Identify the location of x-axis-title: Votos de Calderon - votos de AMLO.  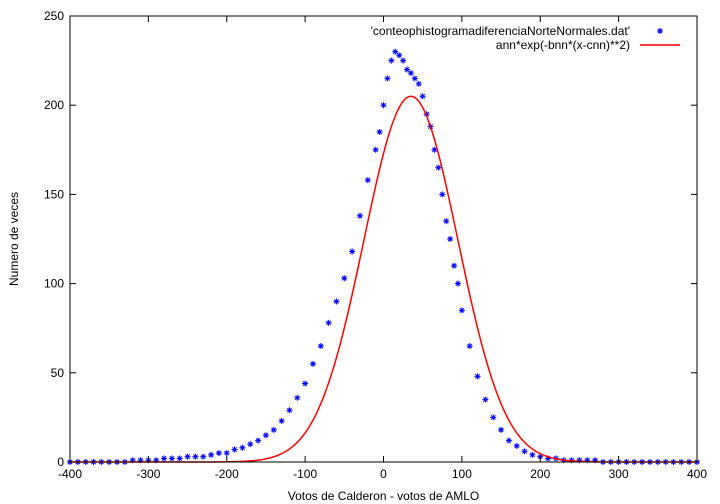
(383, 496).